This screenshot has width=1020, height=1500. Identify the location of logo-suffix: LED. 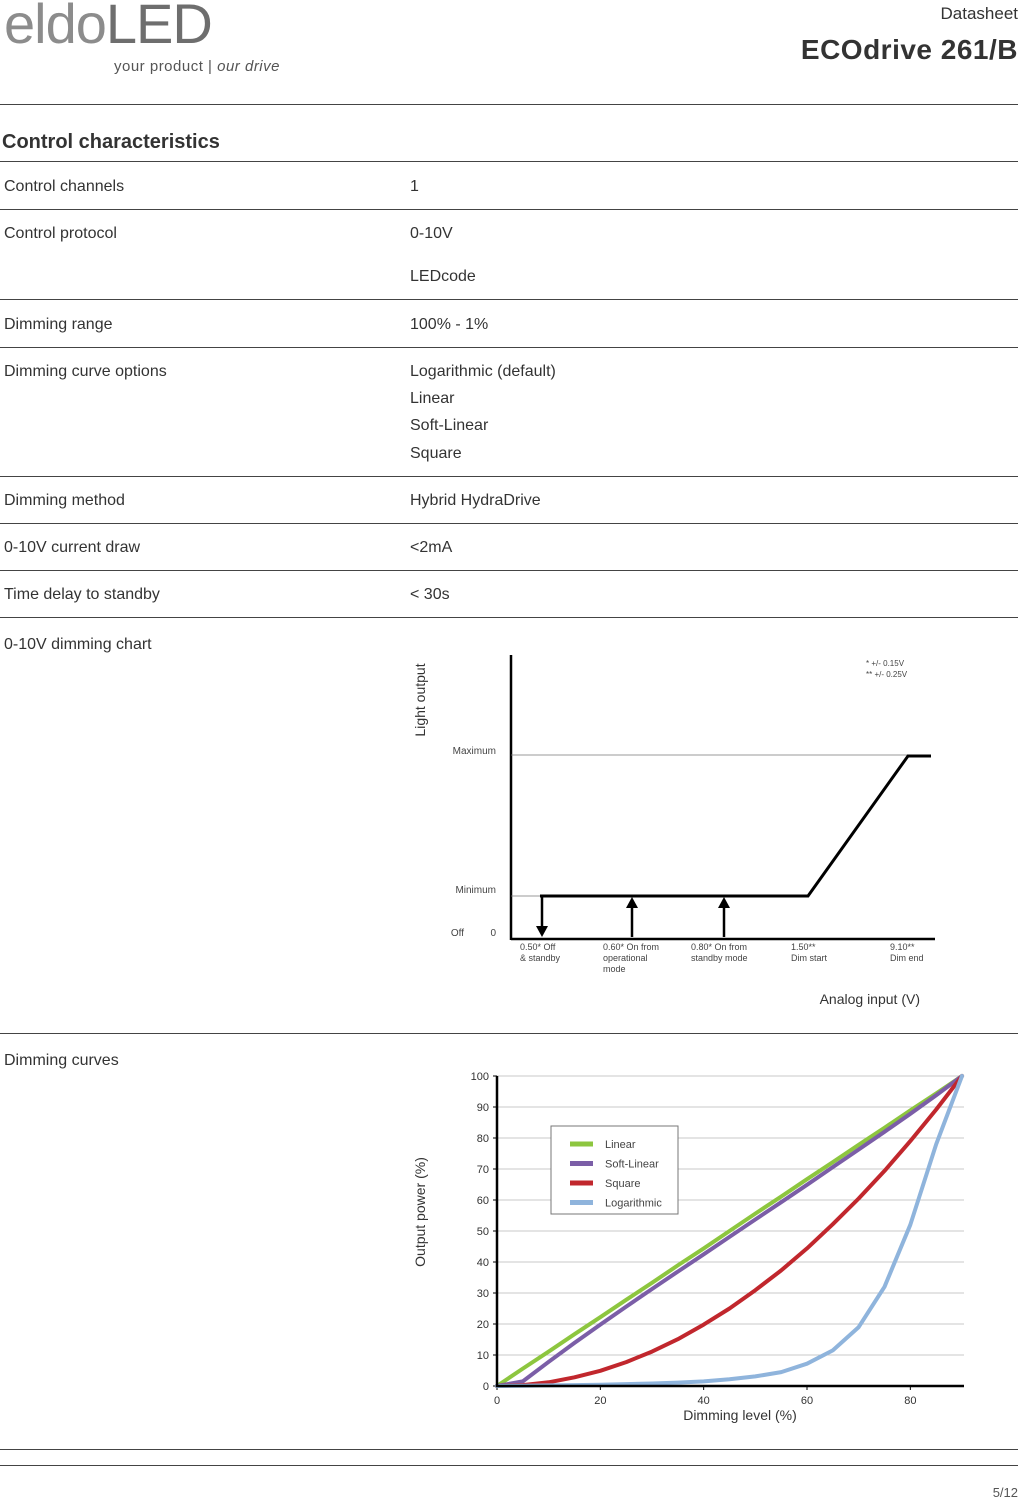
(159, 27).